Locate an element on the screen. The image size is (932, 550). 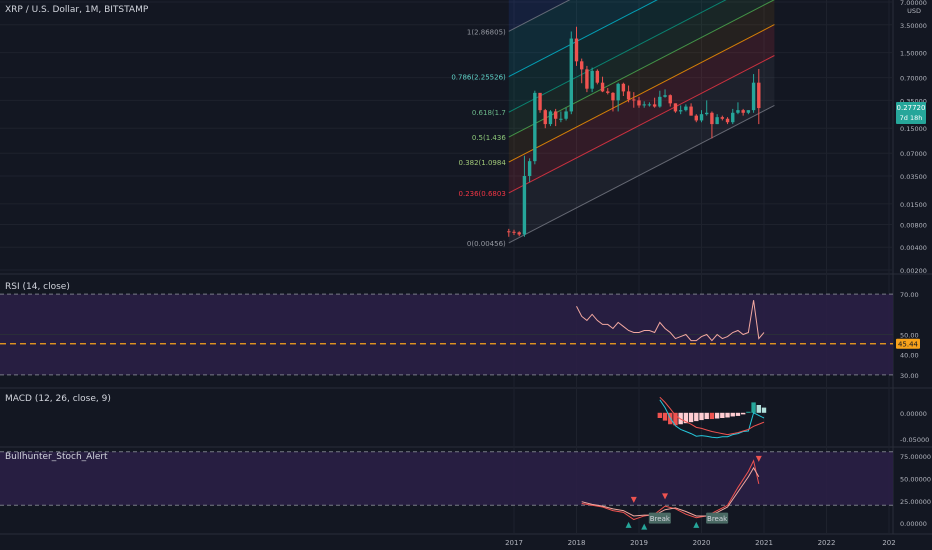
bar-countdown: 7d 18h is located at coordinates (911, 118).